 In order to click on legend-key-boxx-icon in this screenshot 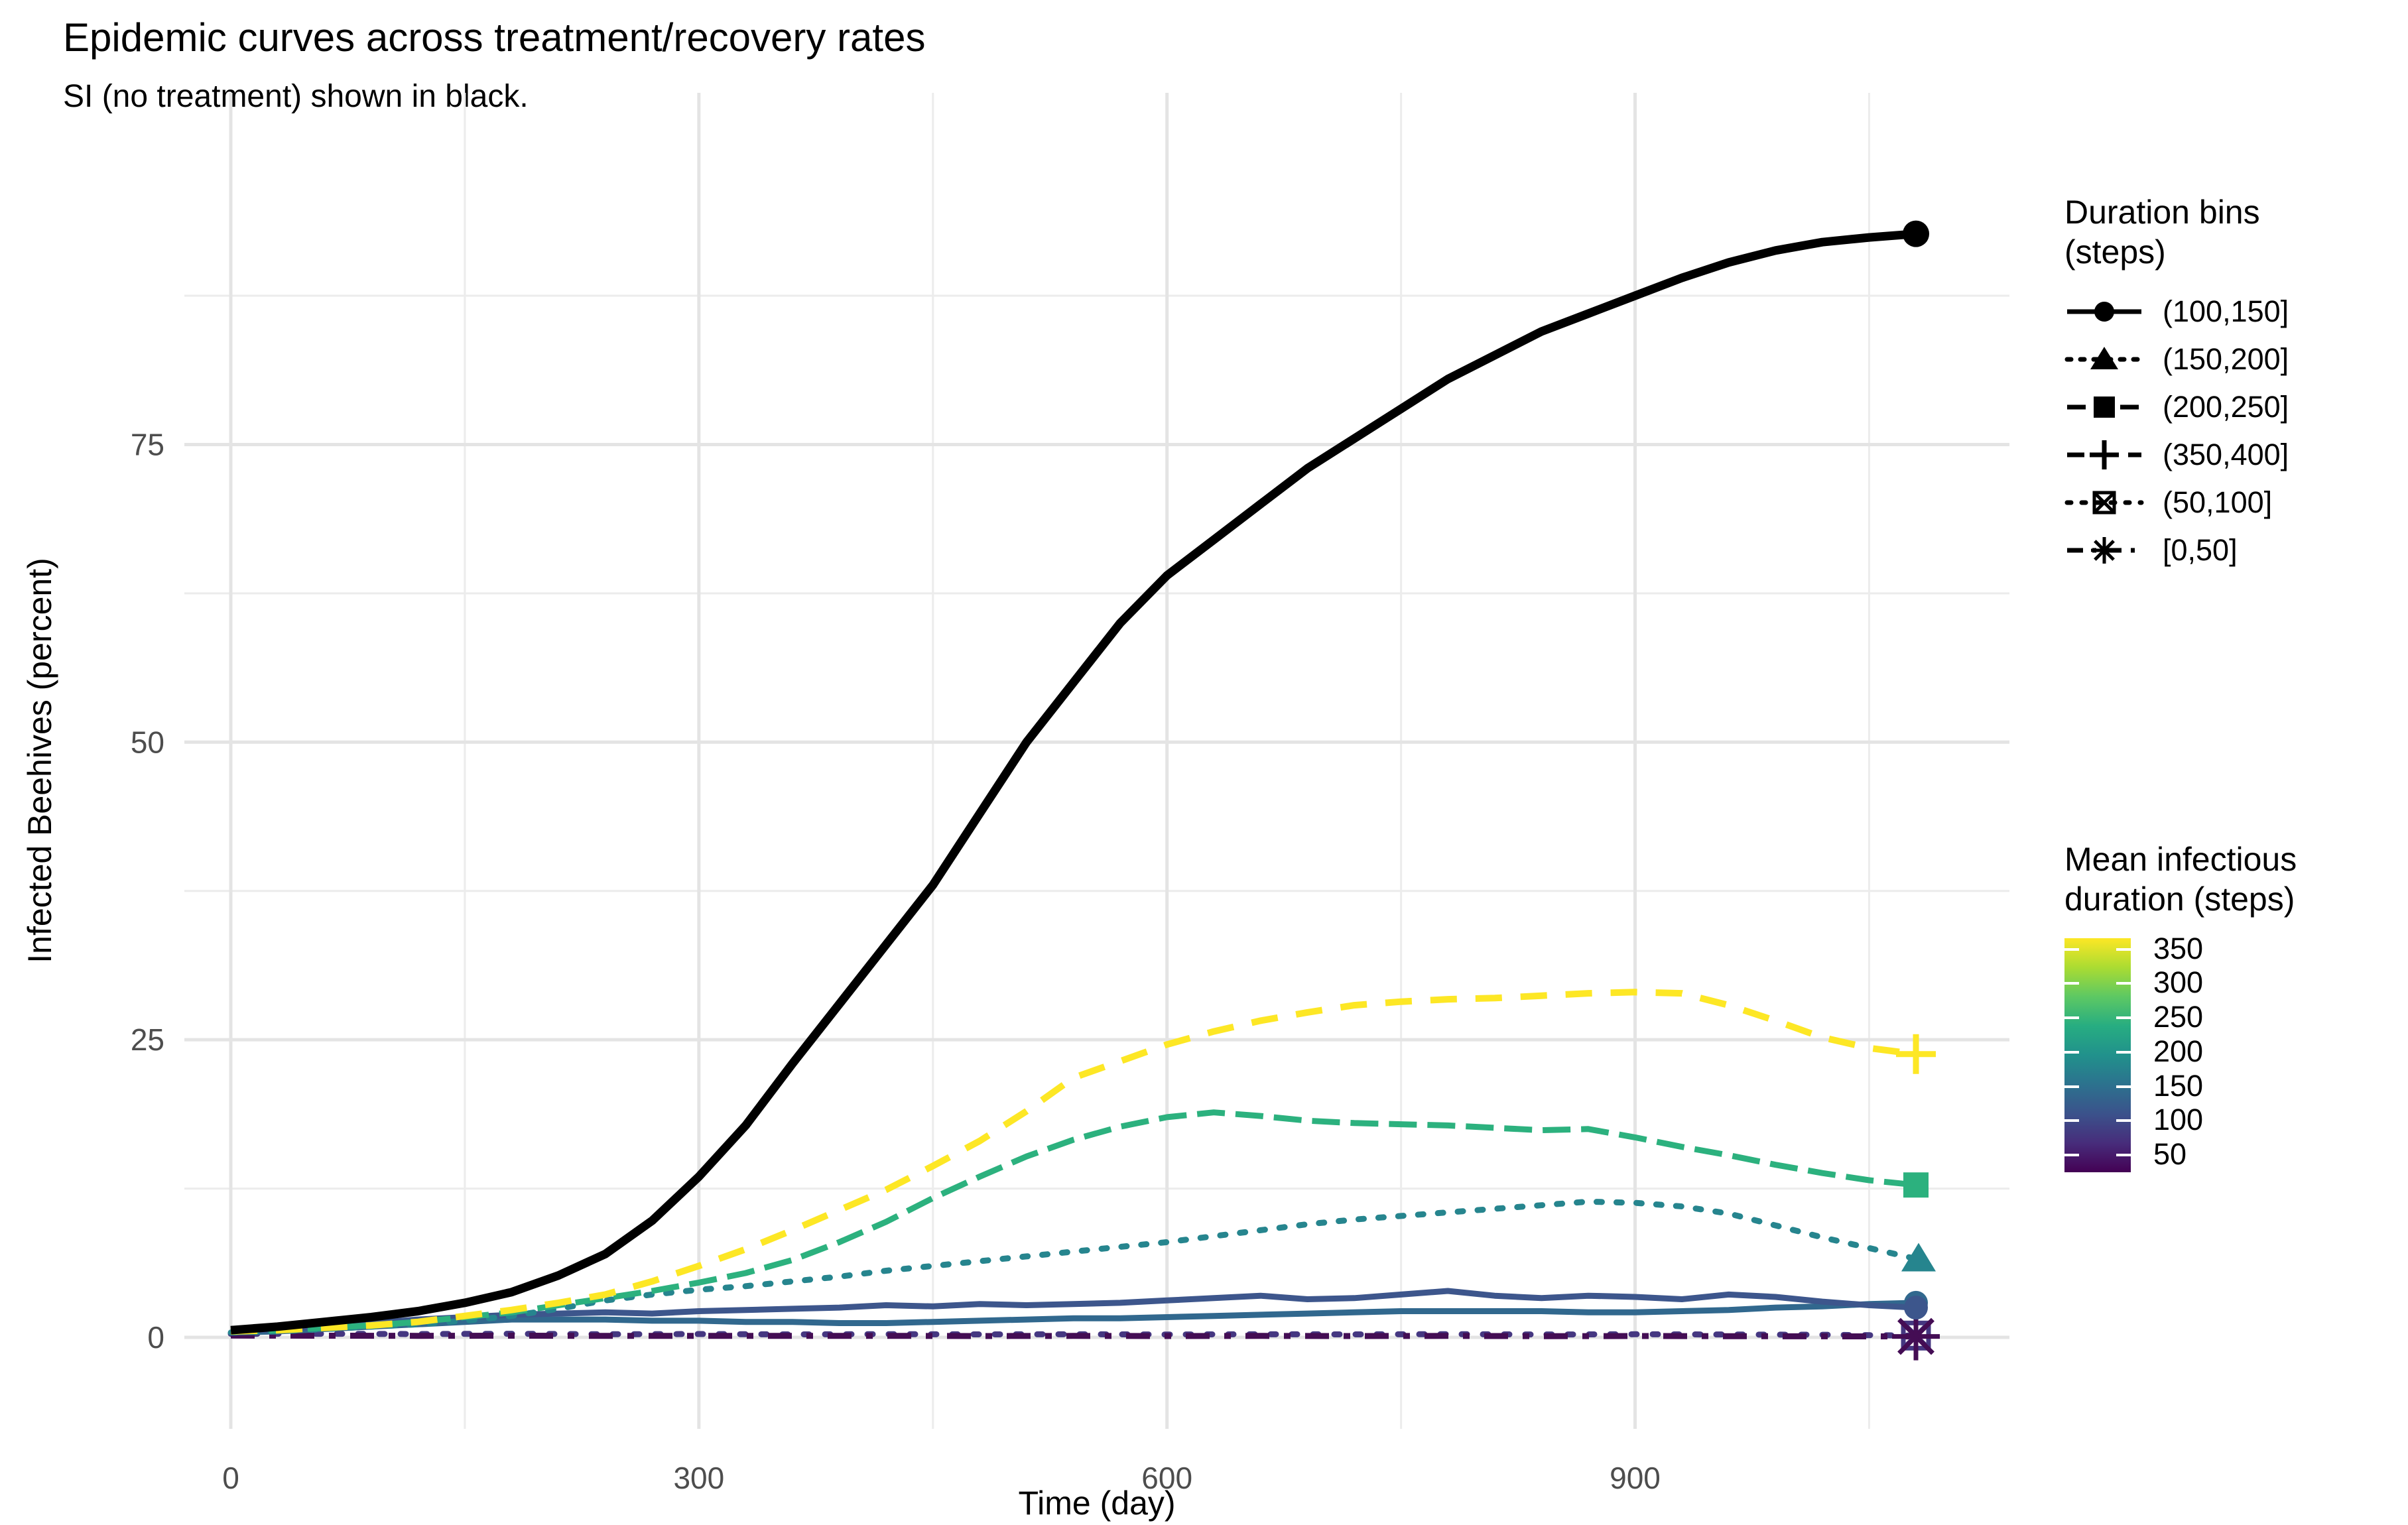, I will do `click(2104, 503)`.